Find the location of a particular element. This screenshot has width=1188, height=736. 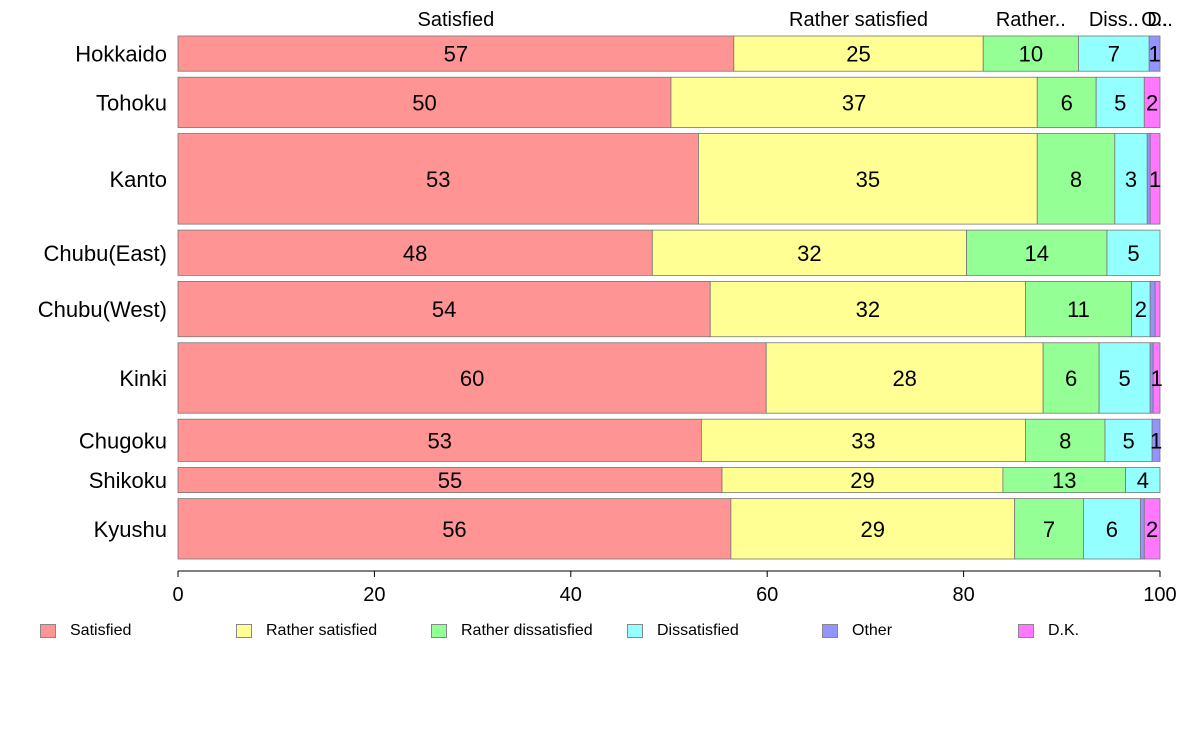

data-label: 28 is located at coordinates (904, 378).